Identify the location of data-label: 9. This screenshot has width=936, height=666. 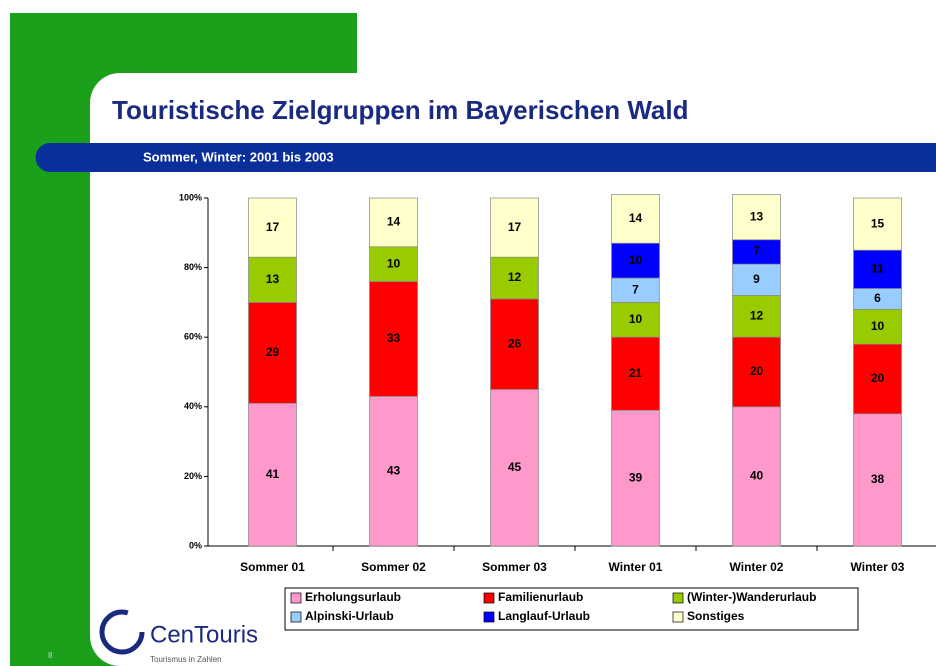
(756, 279).